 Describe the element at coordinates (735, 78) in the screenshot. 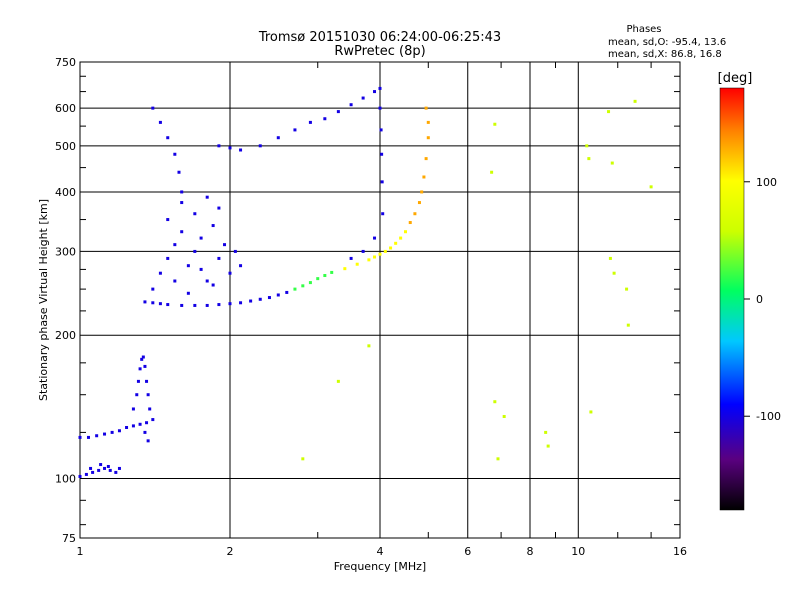

I see `colorbar-label: [deg]` at that location.